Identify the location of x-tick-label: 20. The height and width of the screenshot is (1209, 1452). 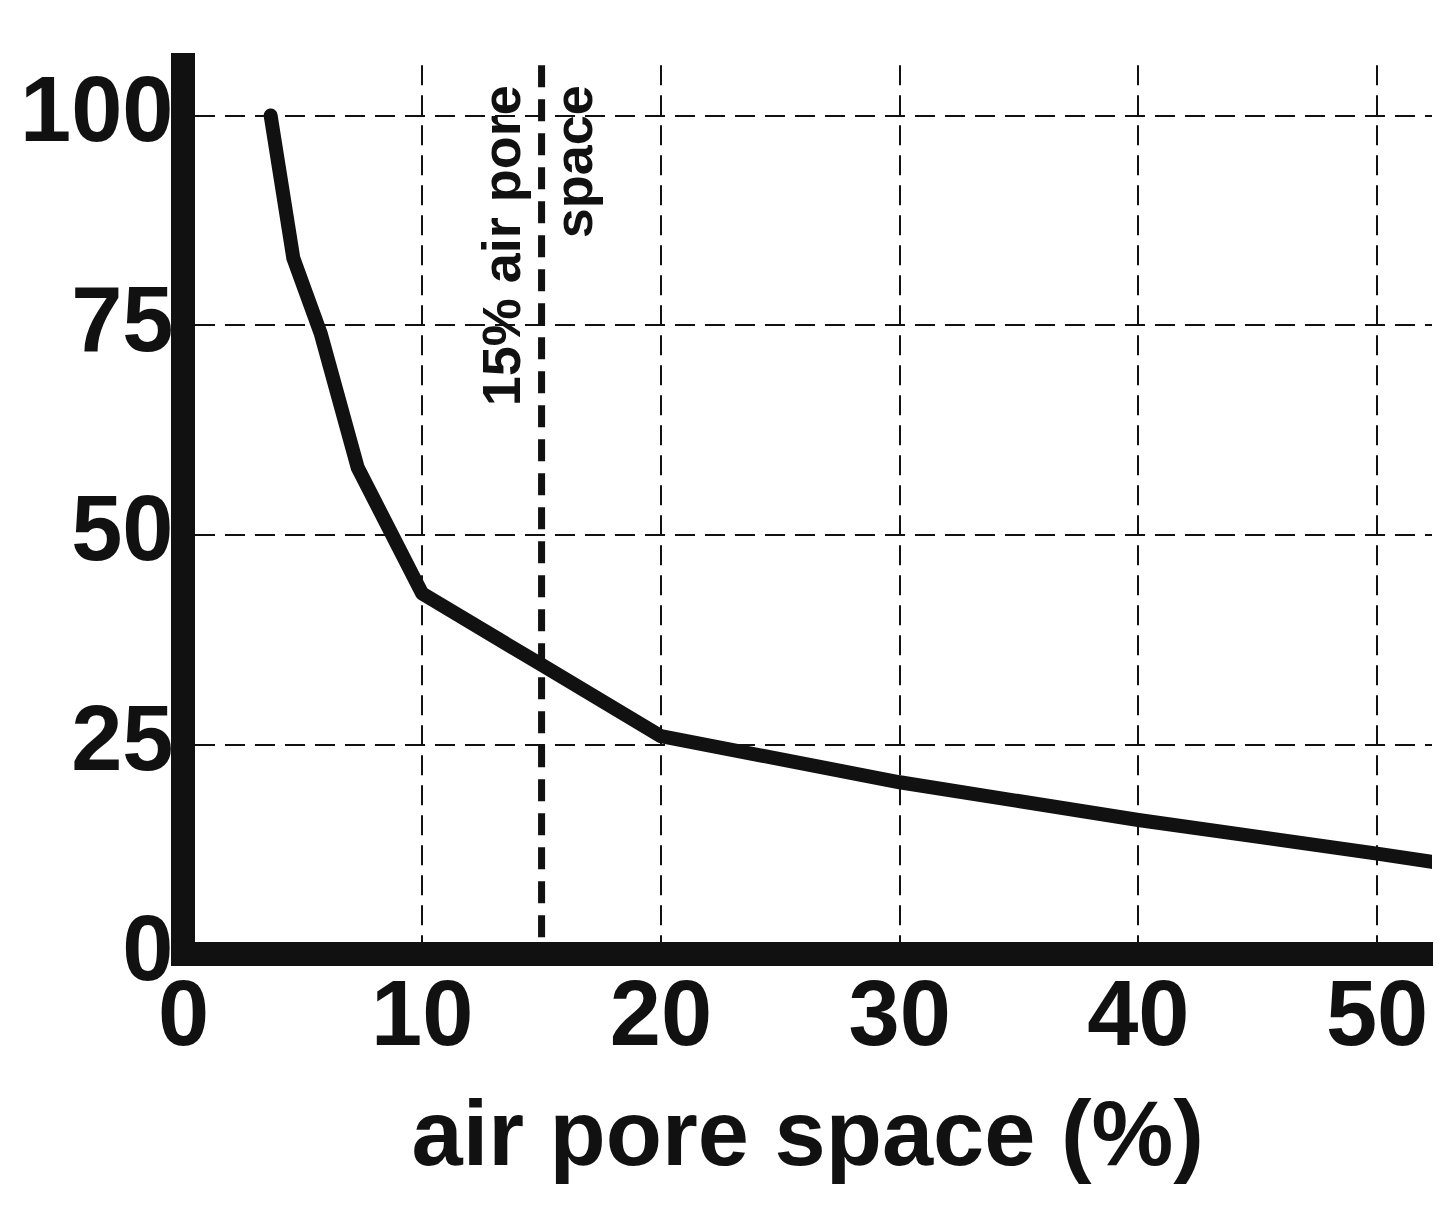
(661, 1012).